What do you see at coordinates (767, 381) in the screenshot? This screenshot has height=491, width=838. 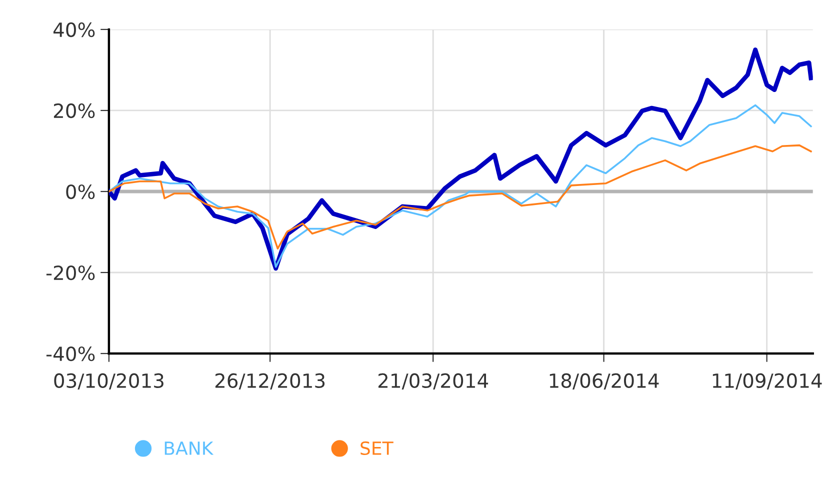 I see `x-tick-label: 11/09/2014` at bounding box center [767, 381].